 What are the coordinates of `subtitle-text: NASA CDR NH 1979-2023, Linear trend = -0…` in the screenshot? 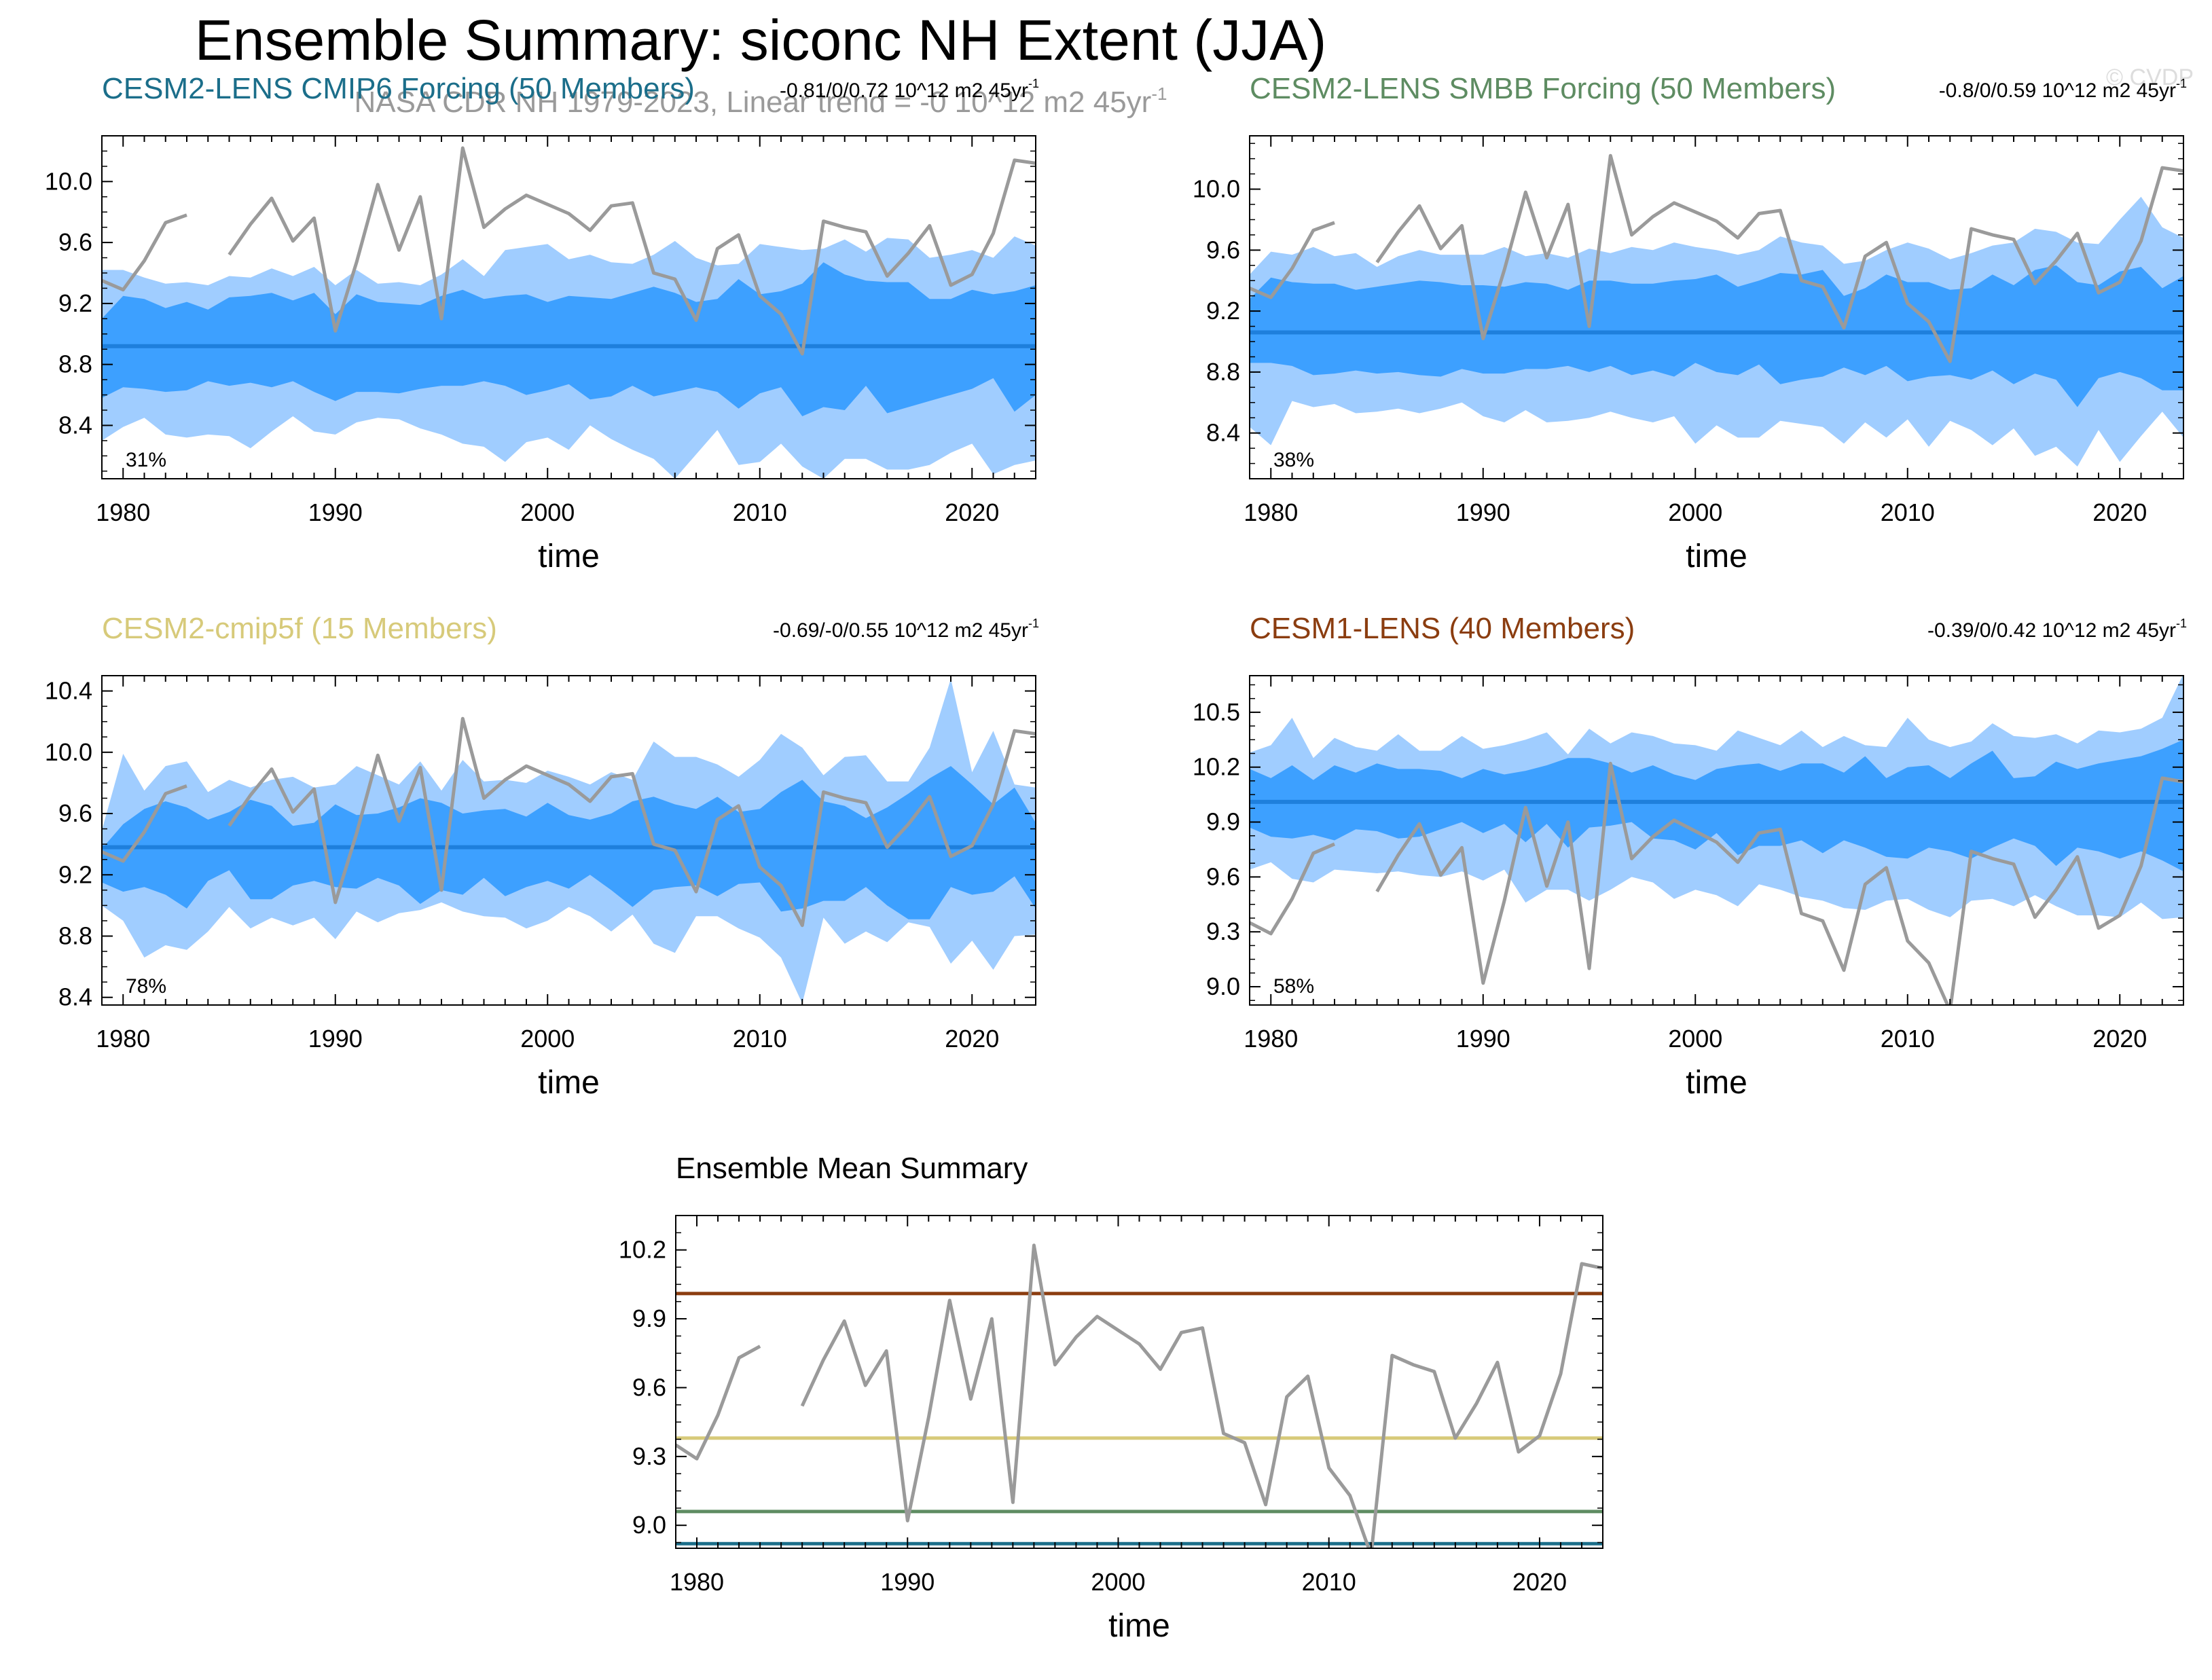 It's located at (753, 102).